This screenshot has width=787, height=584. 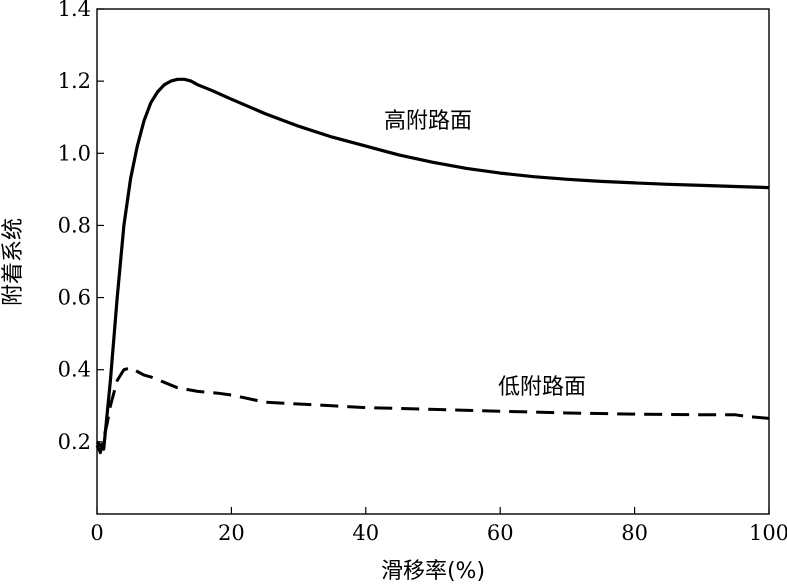 What do you see at coordinates (542, 387) in the screenshot?
I see `series-label-low: 低附路面` at bounding box center [542, 387].